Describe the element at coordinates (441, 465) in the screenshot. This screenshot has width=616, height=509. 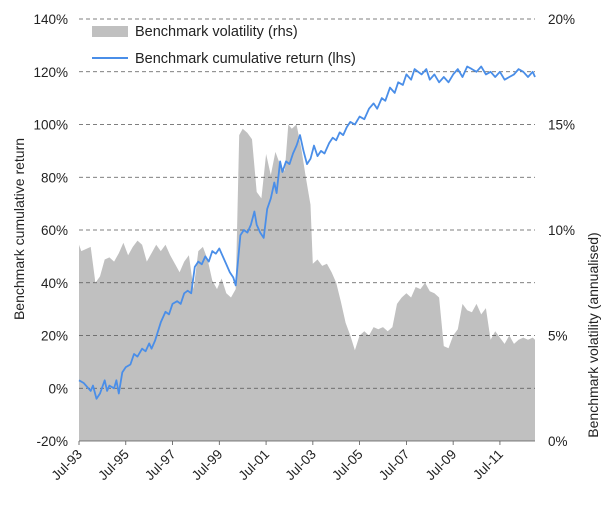
I see `x-tick-label: Jul-09` at that location.